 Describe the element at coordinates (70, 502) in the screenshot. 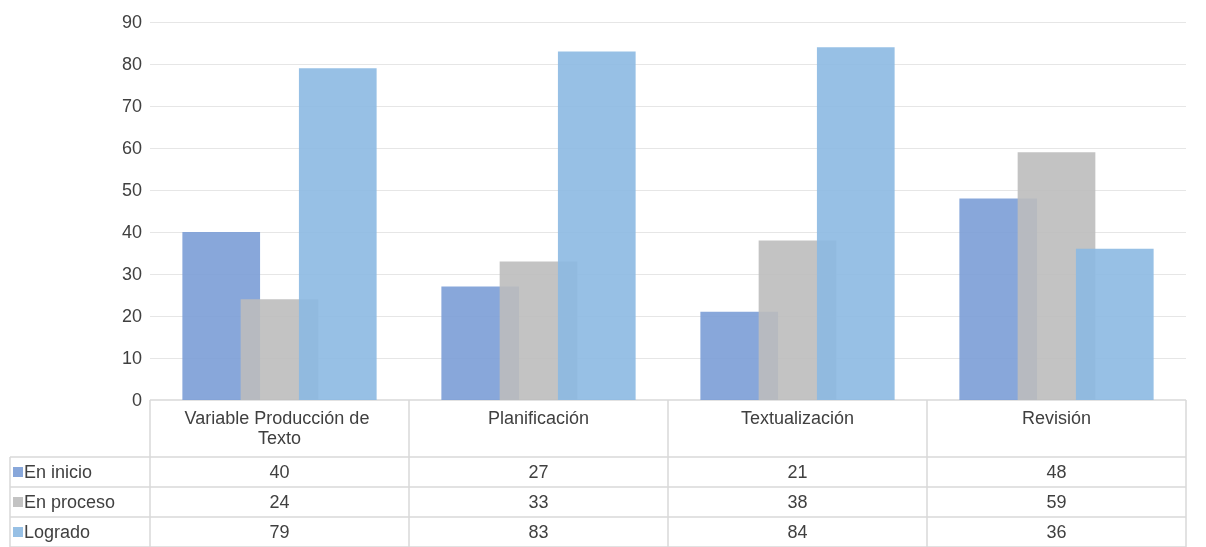

I see `legend-label: En proceso` at that location.